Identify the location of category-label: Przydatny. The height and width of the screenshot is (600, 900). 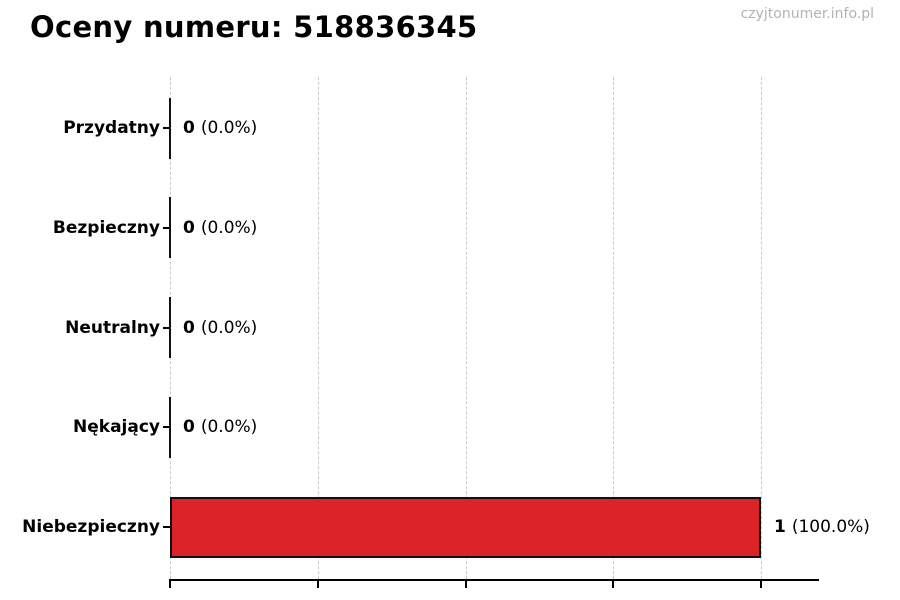
(111, 128).